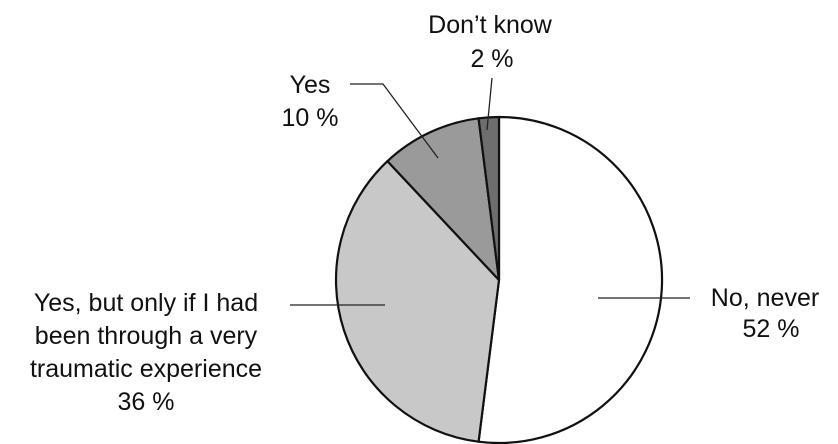 This screenshot has width=838, height=444. Describe the element at coordinates (394, 121) in the screenshot. I see `leader-line-yes` at that location.